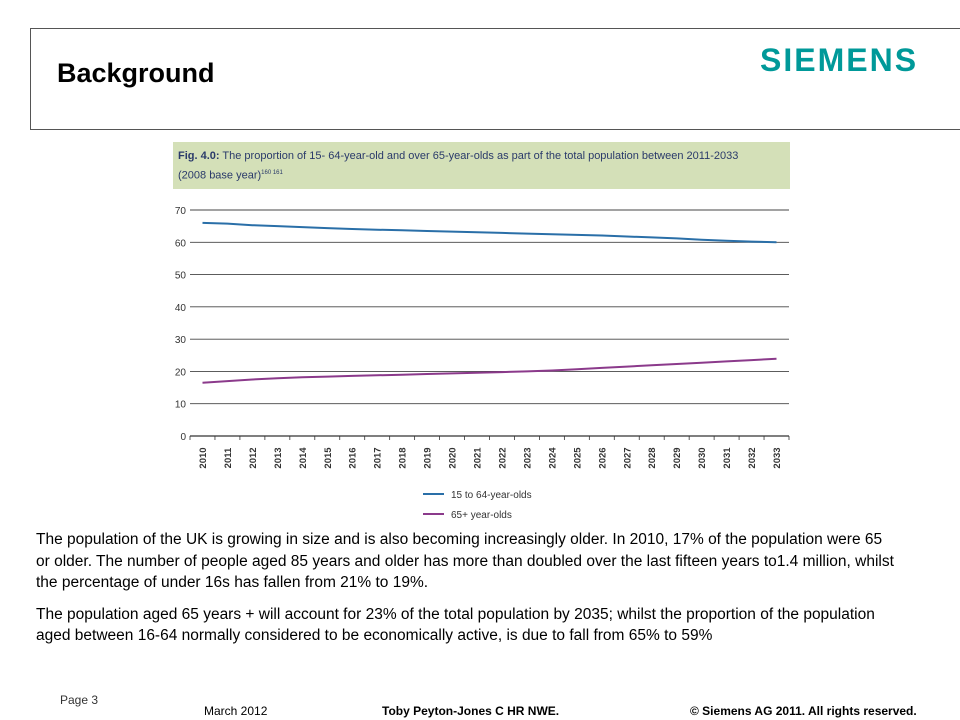 The width and height of the screenshot is (960, 720). I want to click on x-tick-label: 2013, so click(278, 457).